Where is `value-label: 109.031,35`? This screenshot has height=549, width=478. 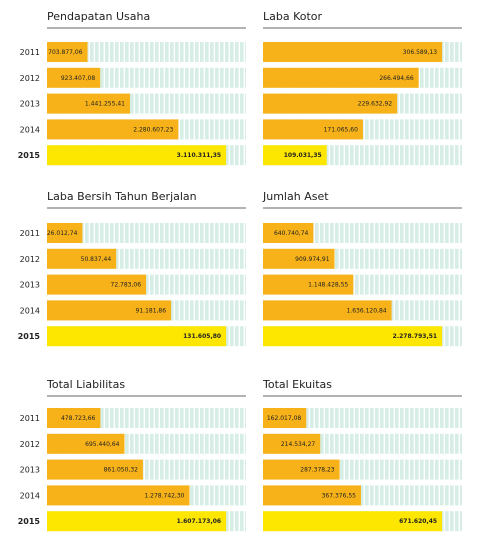 value-label: 109.031,35 is located at coordinates (303, 155).